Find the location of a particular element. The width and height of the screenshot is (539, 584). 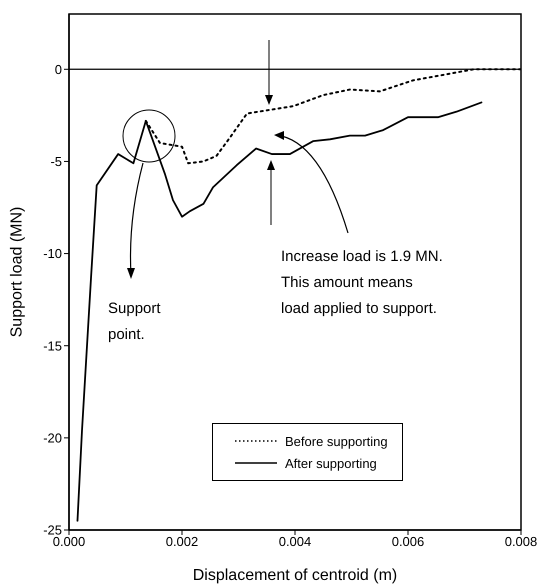

x-tick-label: 0.004 is located at coordinates (295, 542).